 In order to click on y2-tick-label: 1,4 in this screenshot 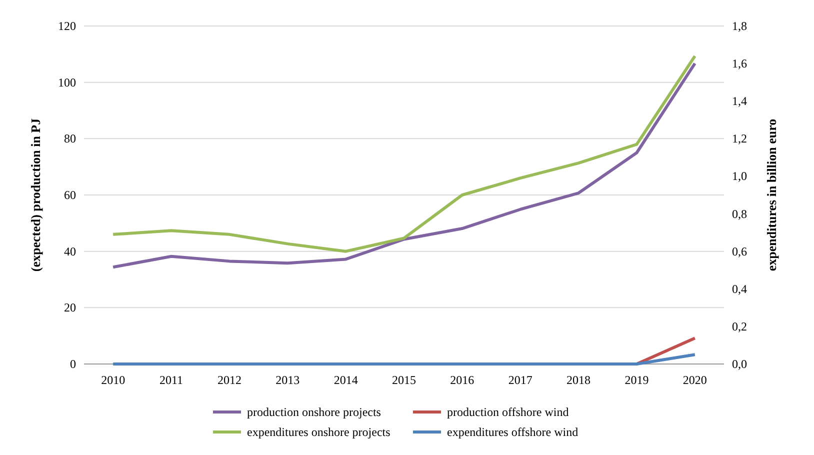, I will do `click(739, 101)`.